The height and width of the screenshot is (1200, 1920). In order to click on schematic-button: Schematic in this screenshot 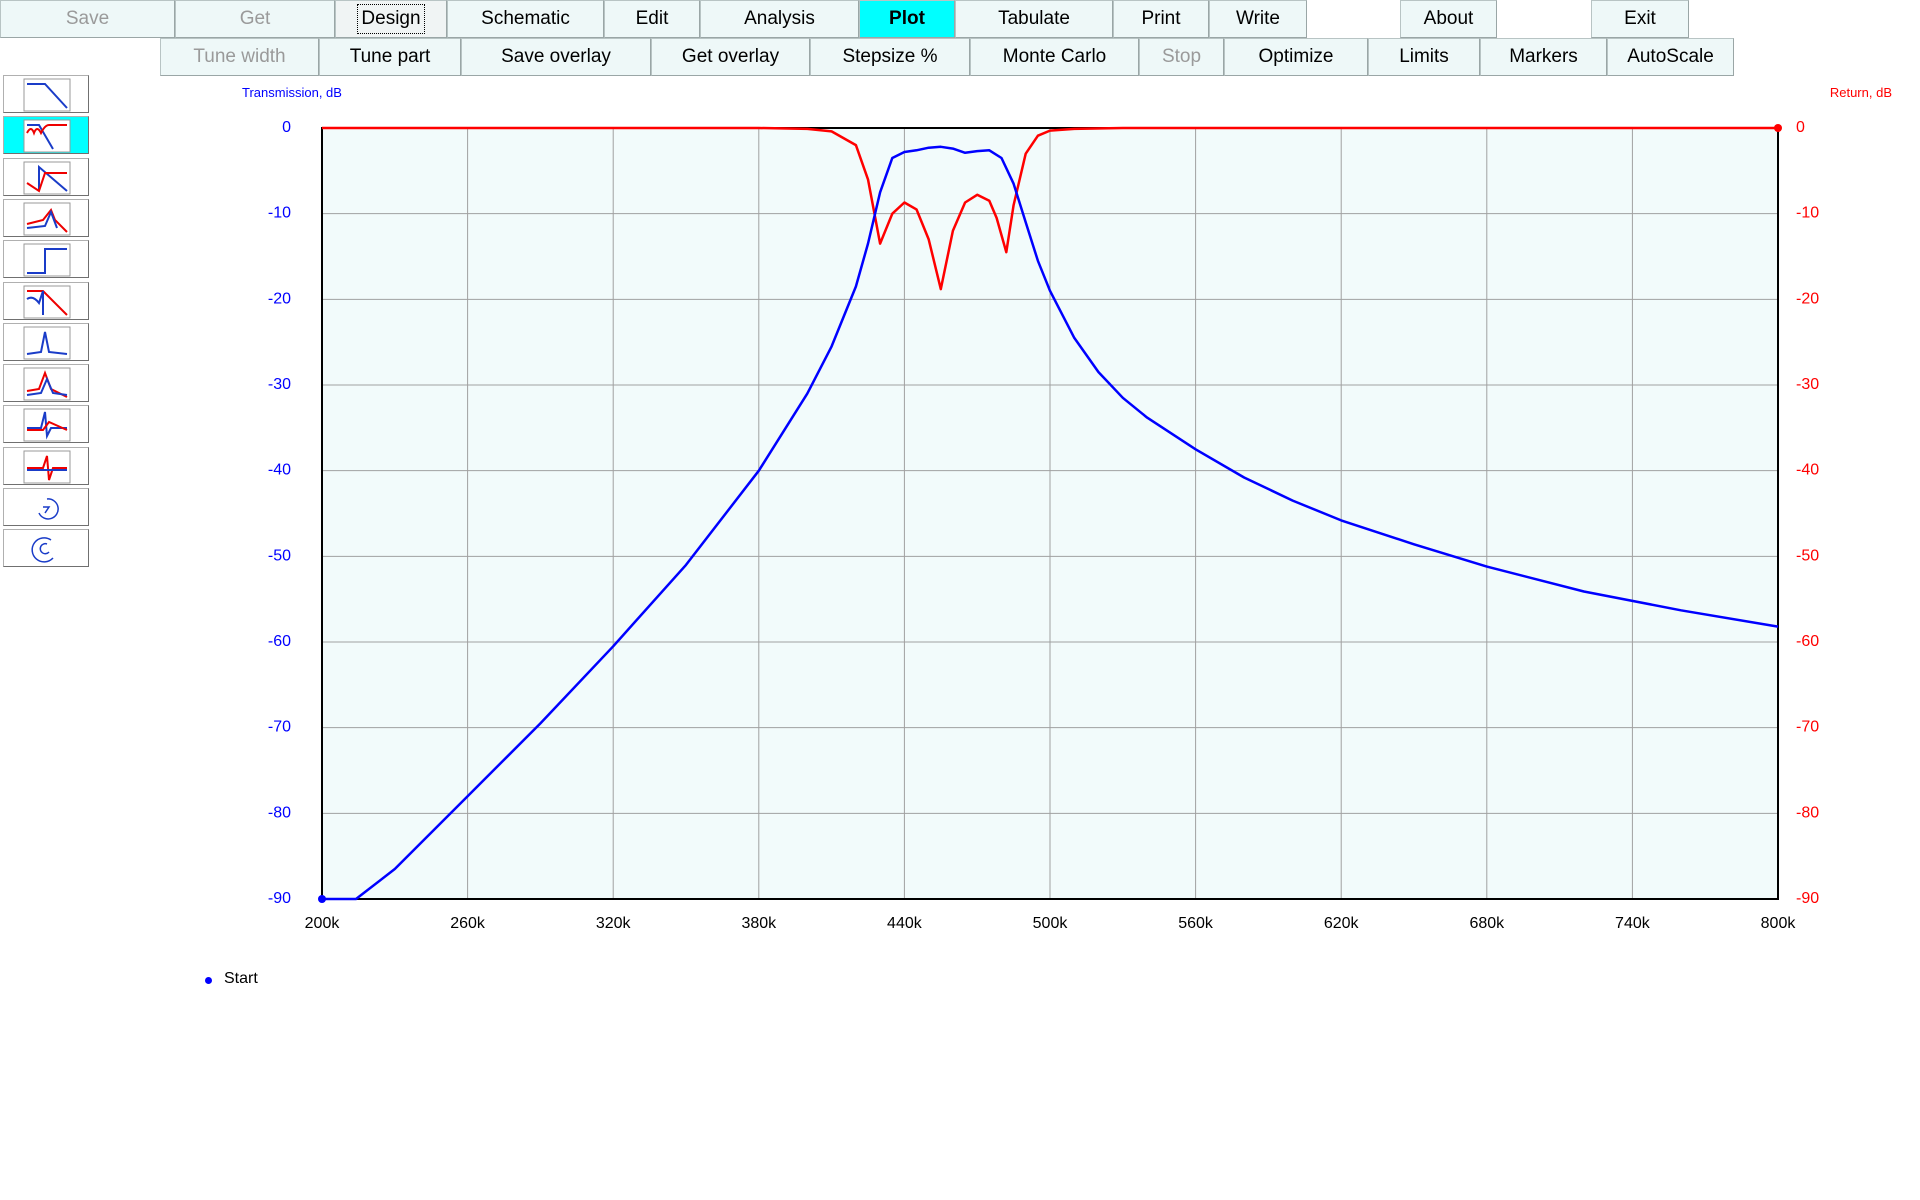, I will do `click(525, 19)`.